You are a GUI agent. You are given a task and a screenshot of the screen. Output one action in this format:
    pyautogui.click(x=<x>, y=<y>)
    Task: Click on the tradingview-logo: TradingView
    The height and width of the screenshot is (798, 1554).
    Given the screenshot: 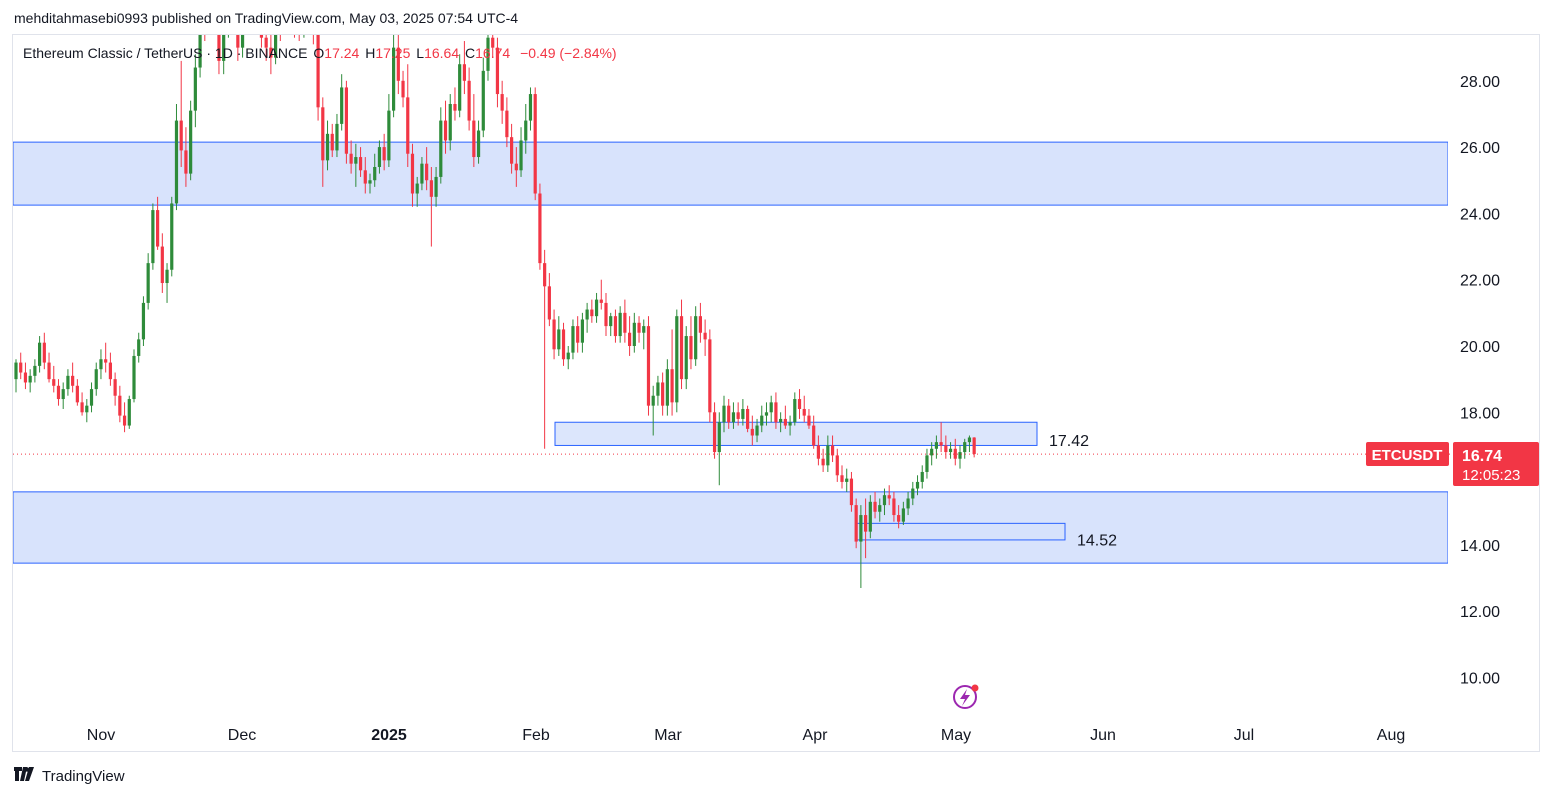 What is the action you would take?
    pyautogui.click(x=69, y=776)
    